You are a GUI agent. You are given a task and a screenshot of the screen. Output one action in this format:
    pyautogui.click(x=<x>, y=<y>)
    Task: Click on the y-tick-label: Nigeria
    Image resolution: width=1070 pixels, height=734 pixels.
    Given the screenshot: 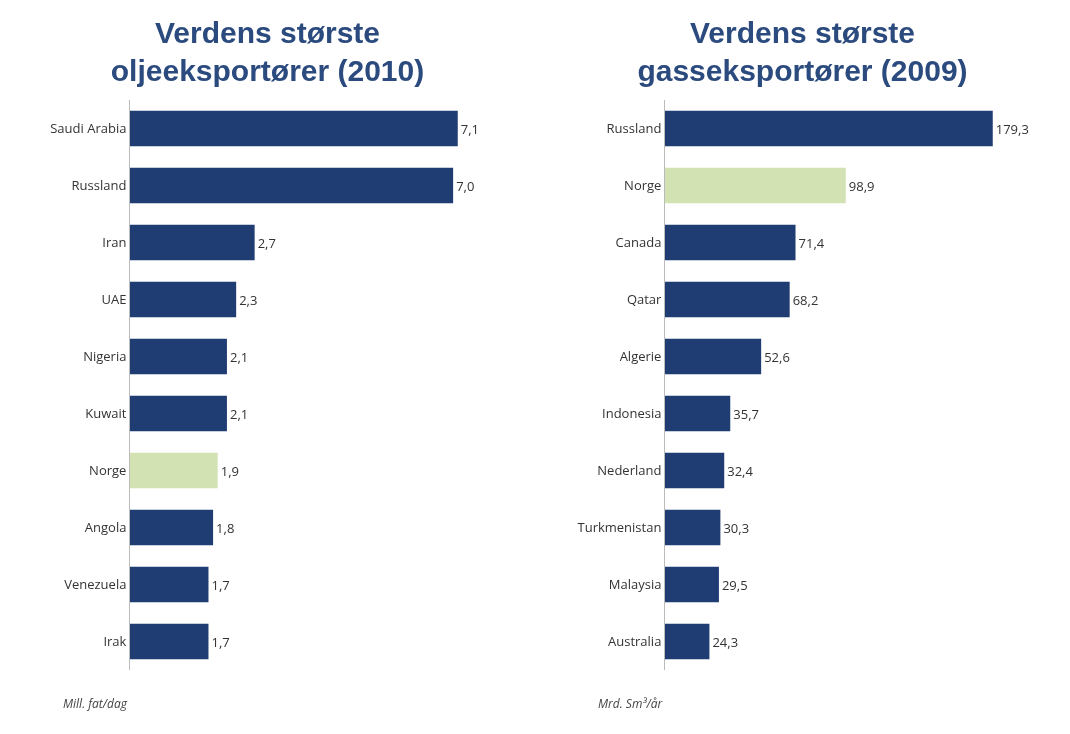 What is the action you would take?
    pyautogui.click(x=105, y=356)
    